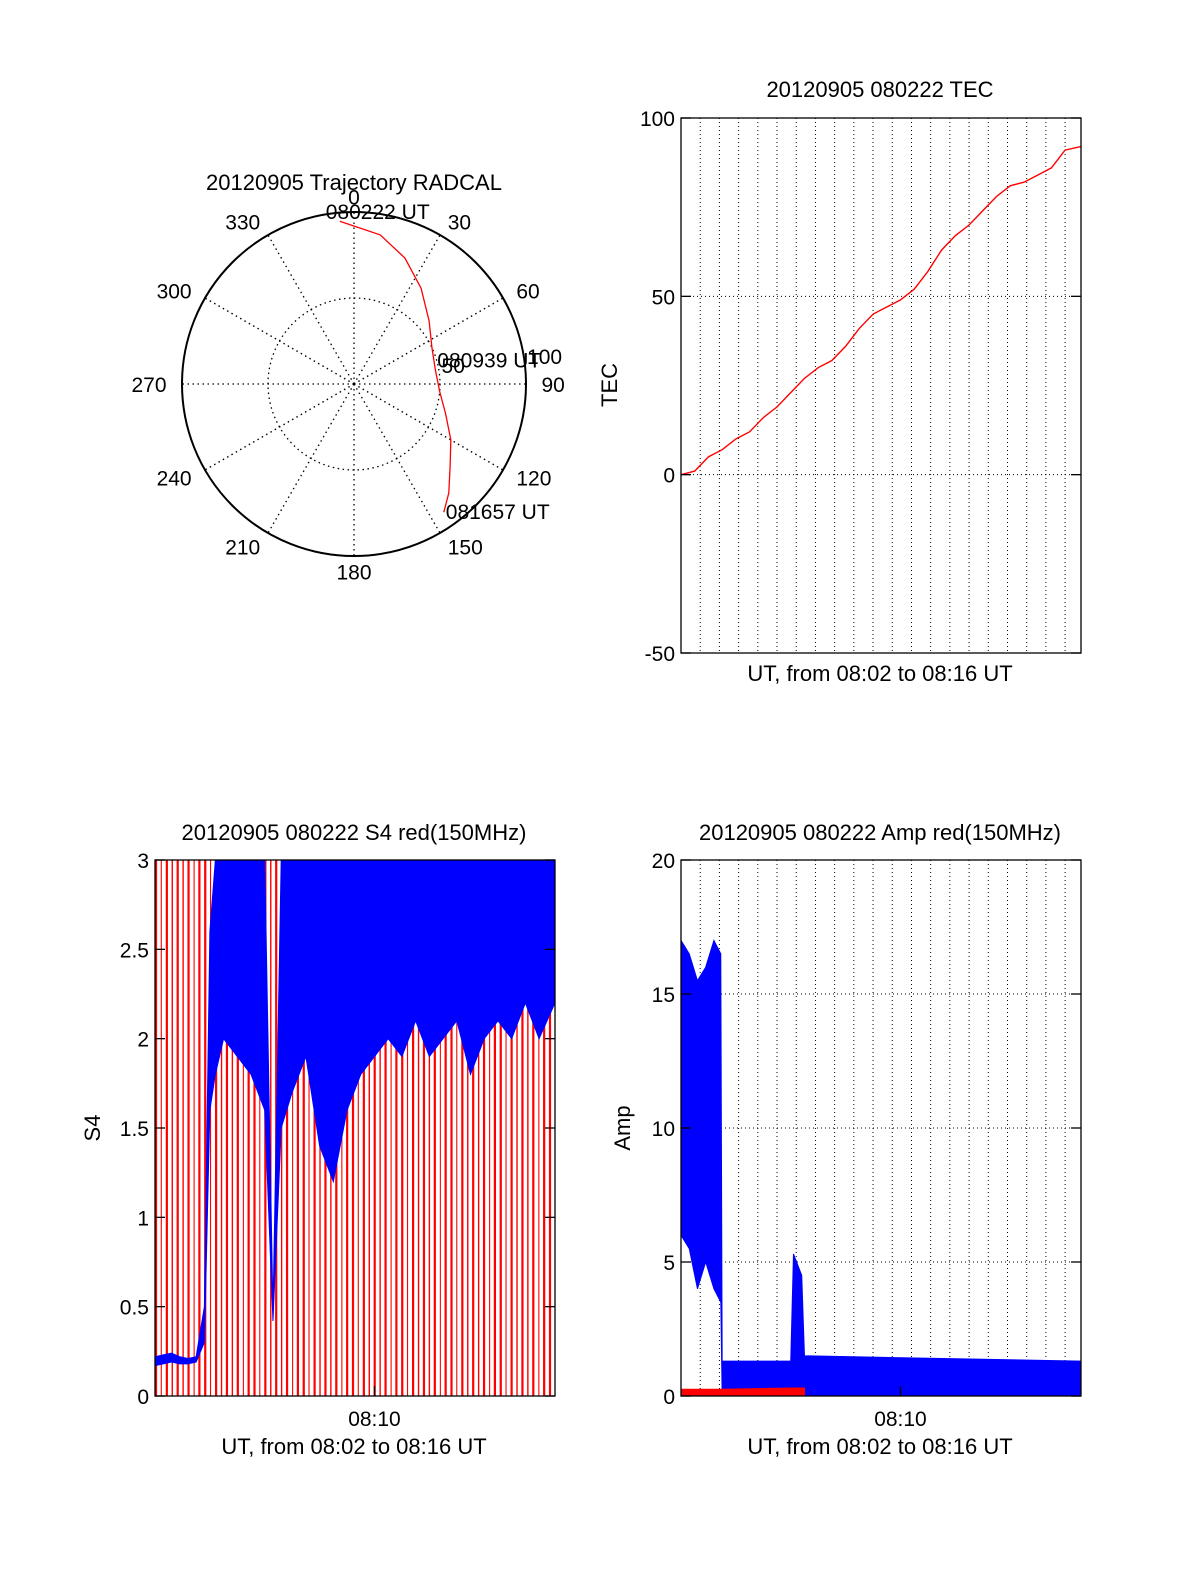  I want to click on tec-ytick-label: -50, so click(660, 654).